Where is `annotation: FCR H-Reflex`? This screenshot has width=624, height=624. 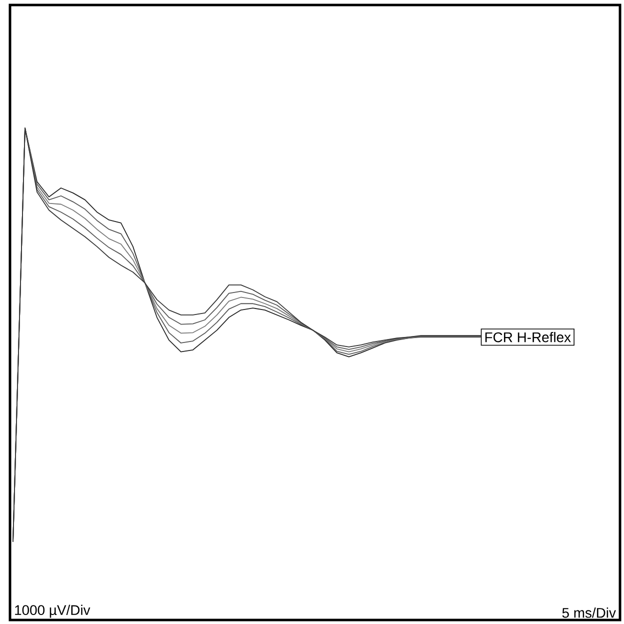 annotation: FCR H-Reflex is located at coordinates (528, 337).